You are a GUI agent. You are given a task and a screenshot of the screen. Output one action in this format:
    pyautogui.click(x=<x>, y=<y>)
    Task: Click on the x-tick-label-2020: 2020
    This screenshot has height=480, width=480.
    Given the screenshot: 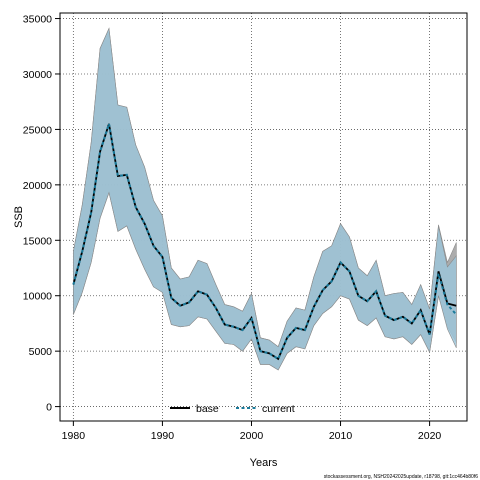 What is the action you would take?
    pyautogui.click(x=430, y=436)
    